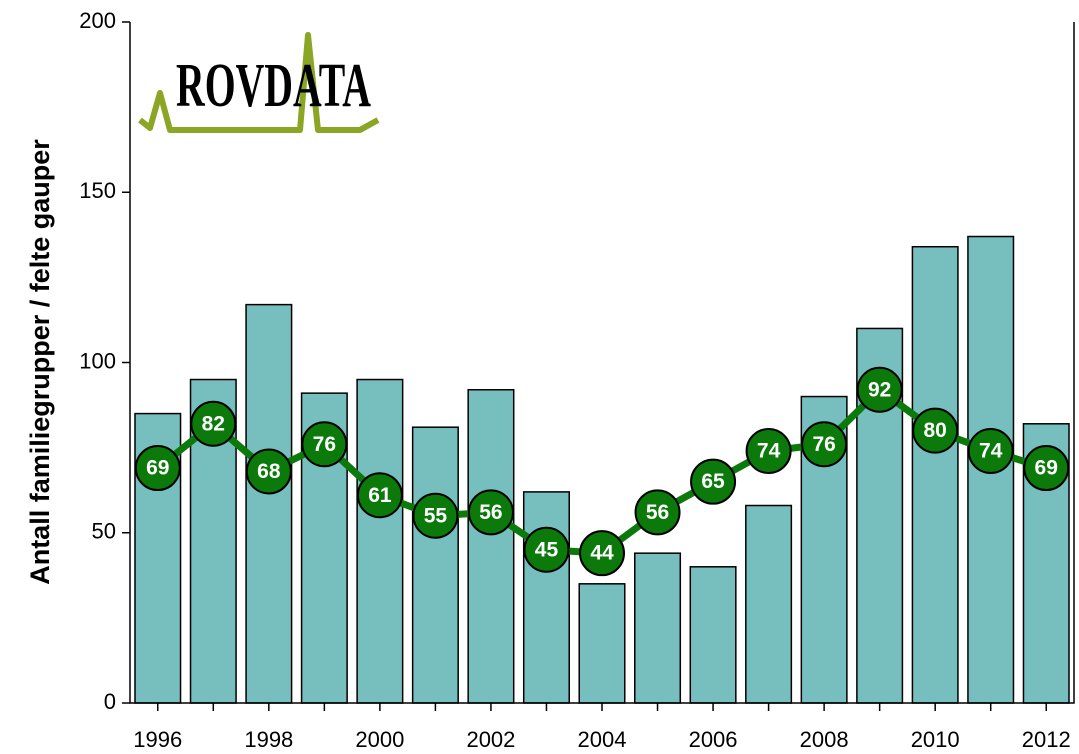  I want to click on logo-line, so click(259, 82).